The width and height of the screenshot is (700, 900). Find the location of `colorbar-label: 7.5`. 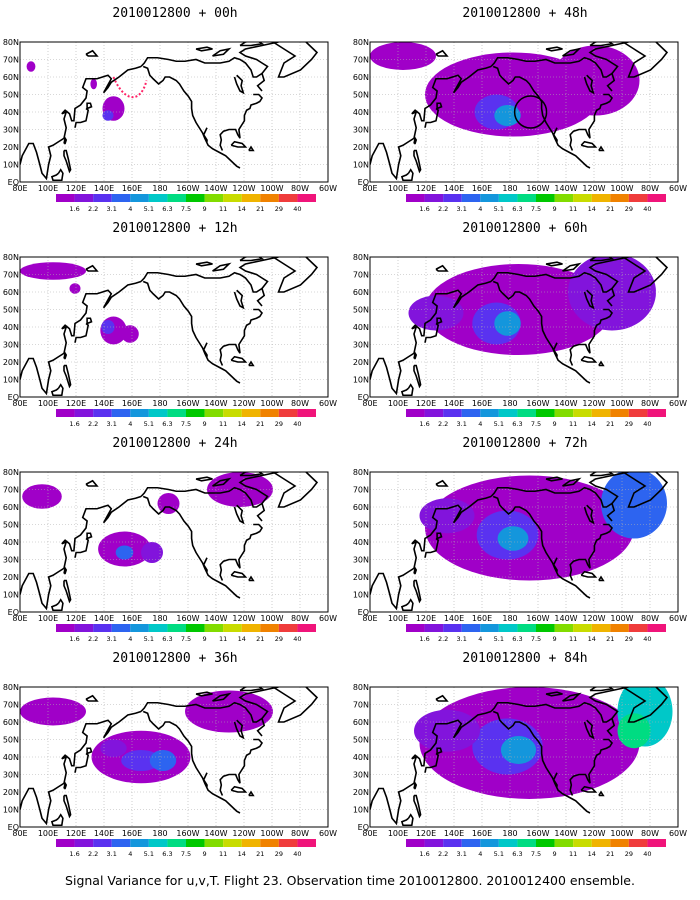

colorbar-label: 7.5 is located at coordinates (536, 424).